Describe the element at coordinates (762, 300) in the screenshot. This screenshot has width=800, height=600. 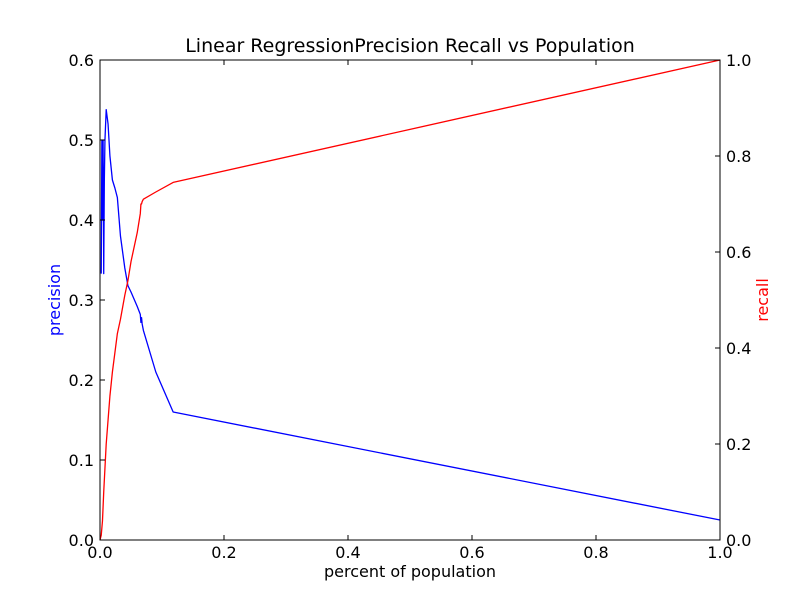
I see `recall-axis-title: recall` at that location.